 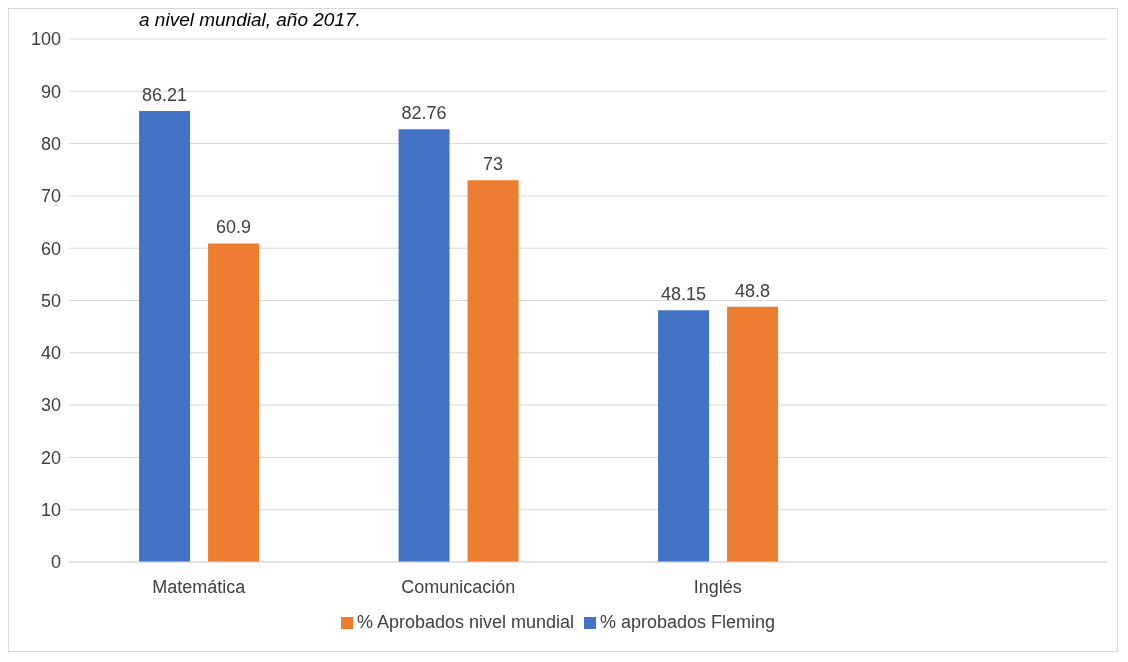 I want to click on y-tick-label: 40, so click(x=50, y=353).